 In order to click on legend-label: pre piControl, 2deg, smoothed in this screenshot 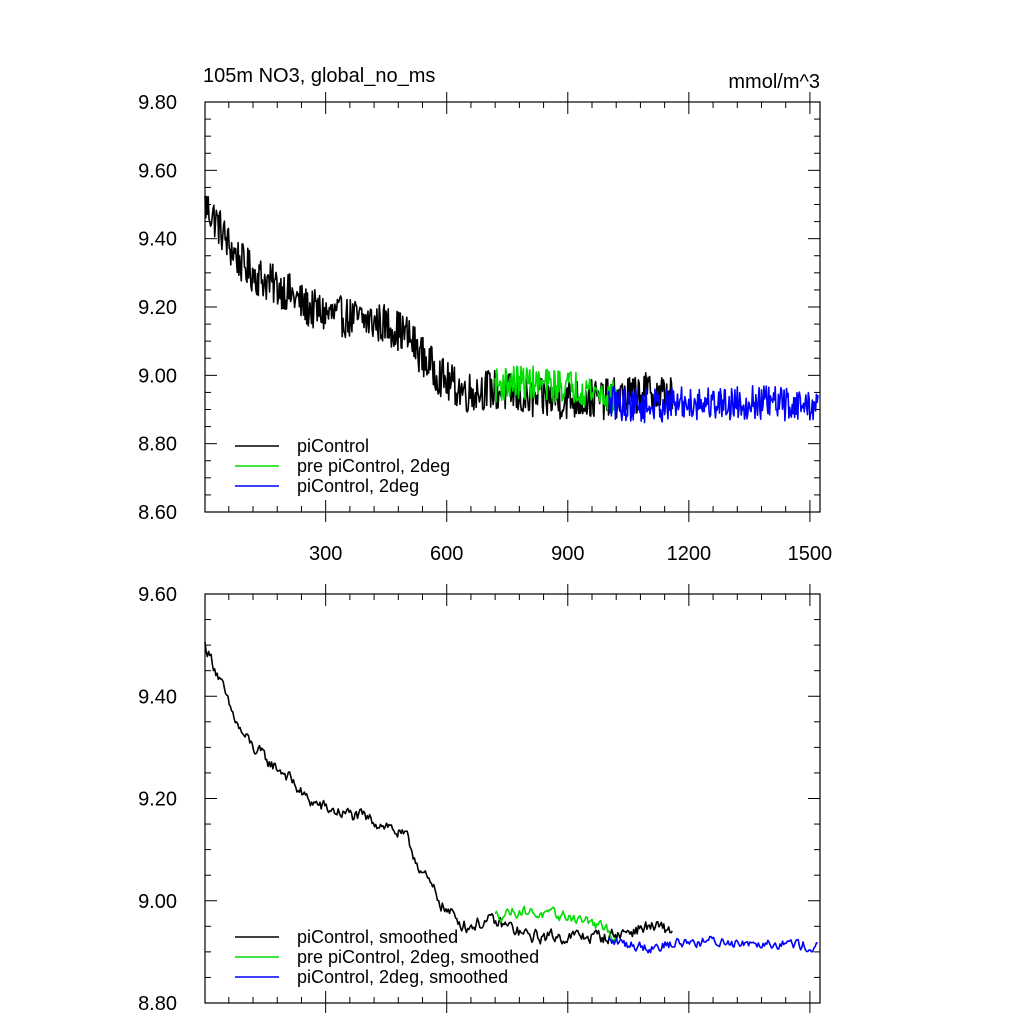, I will do `click(418, 957)`.